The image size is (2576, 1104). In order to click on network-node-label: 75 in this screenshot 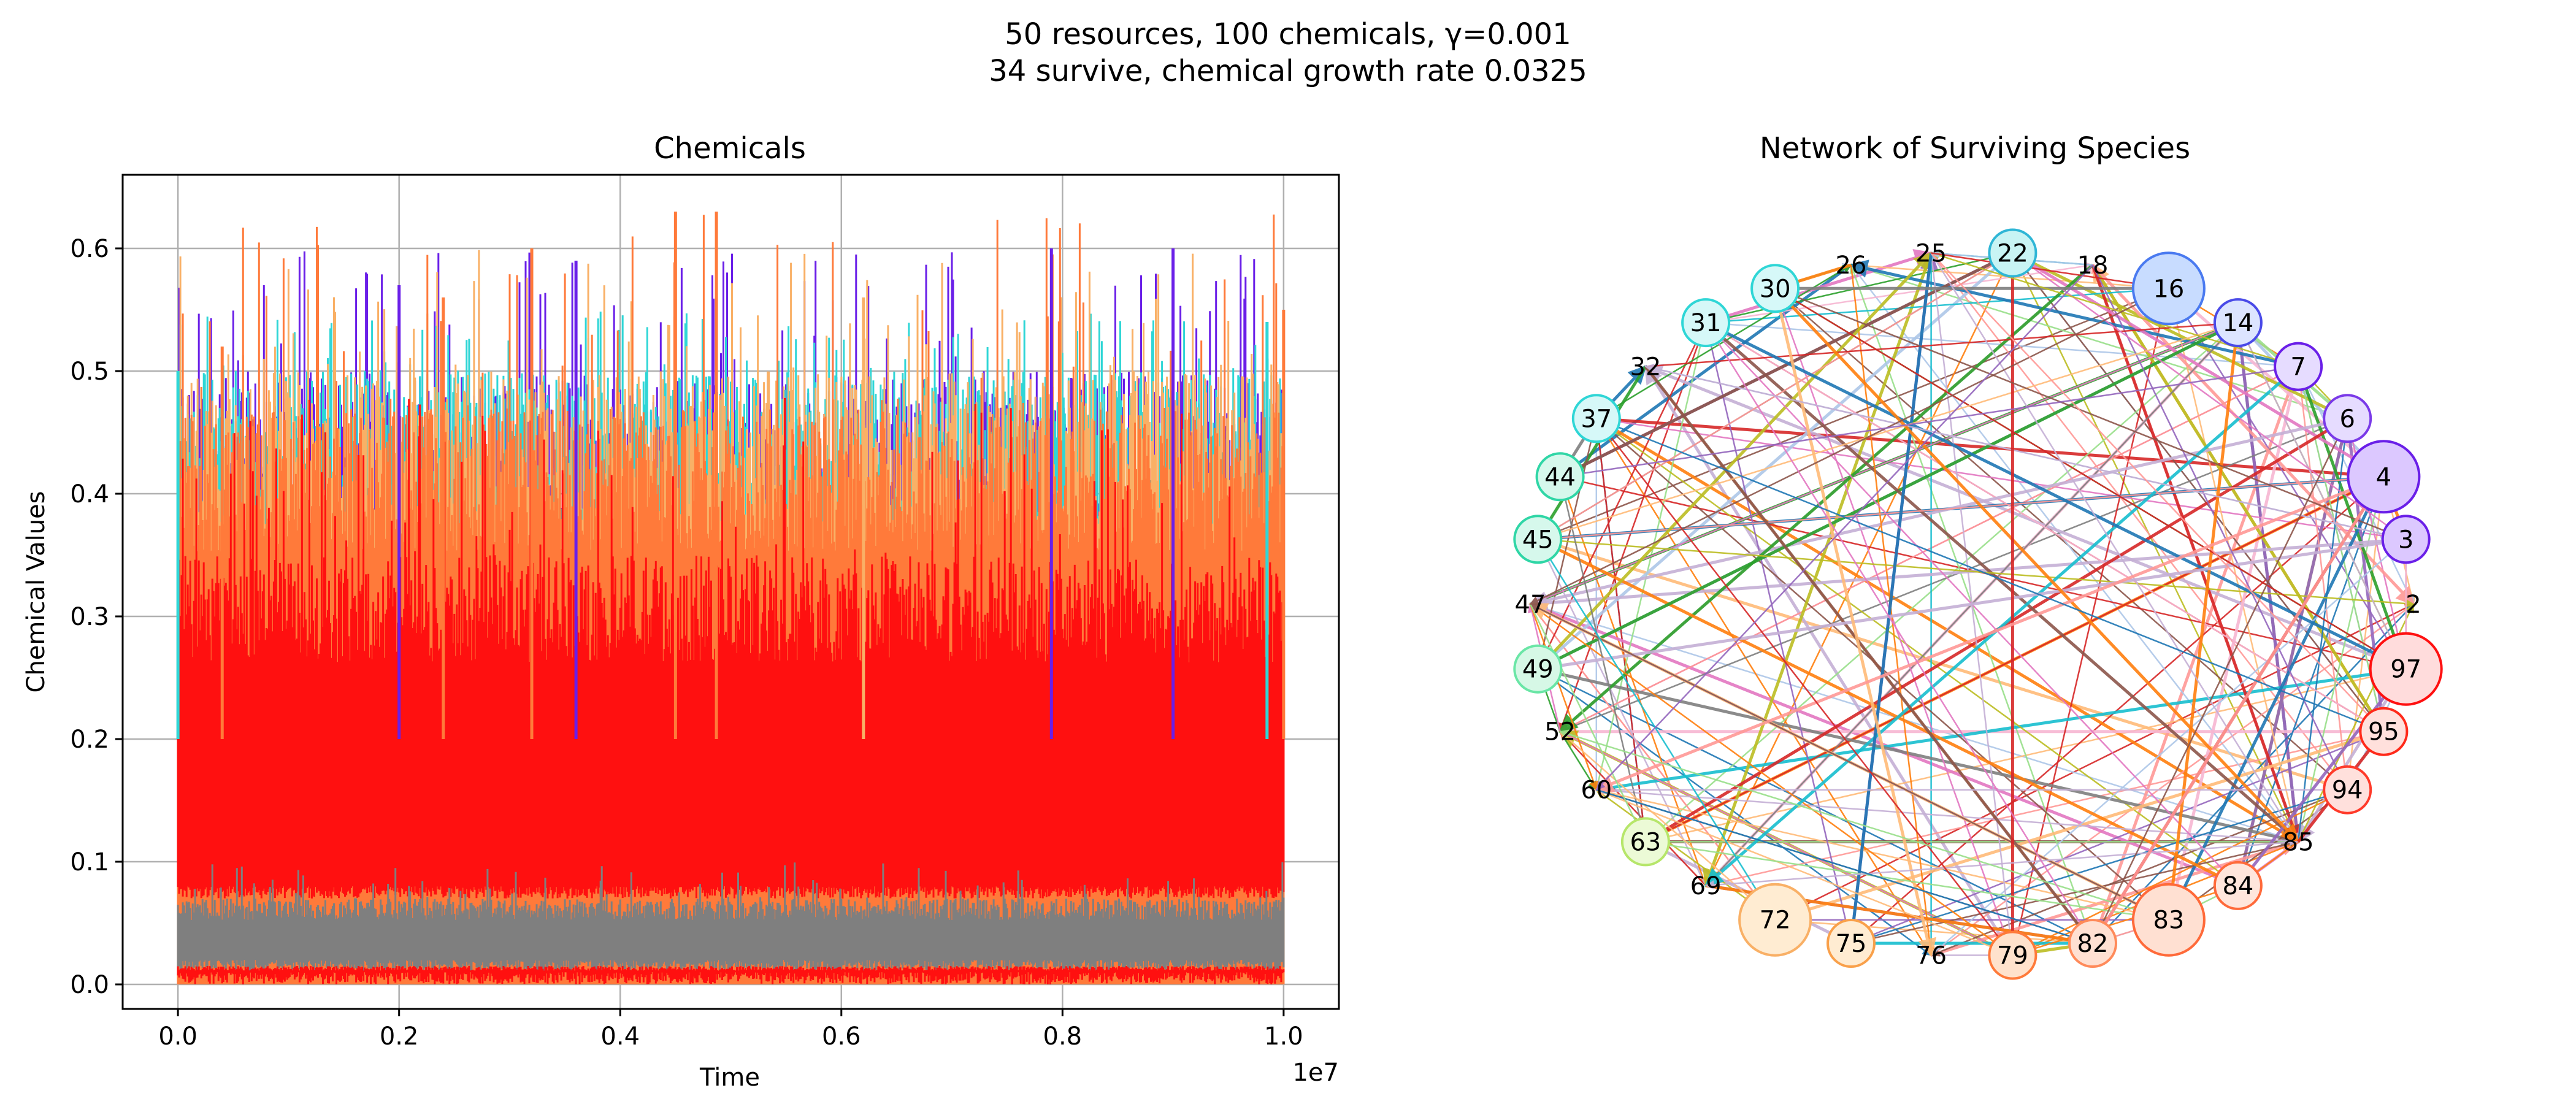, I will do `click(1851, 944)`.